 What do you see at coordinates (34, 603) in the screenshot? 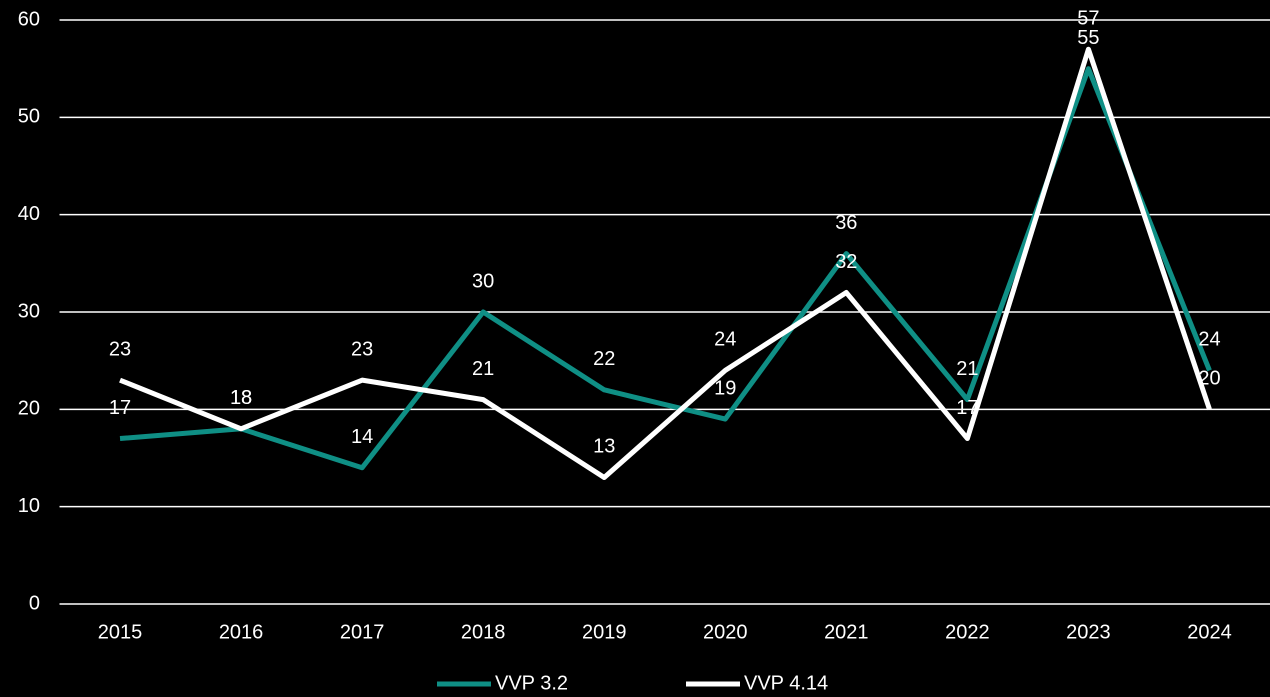
I see `y-tick-label: 0` at bounding box center [34, 603].